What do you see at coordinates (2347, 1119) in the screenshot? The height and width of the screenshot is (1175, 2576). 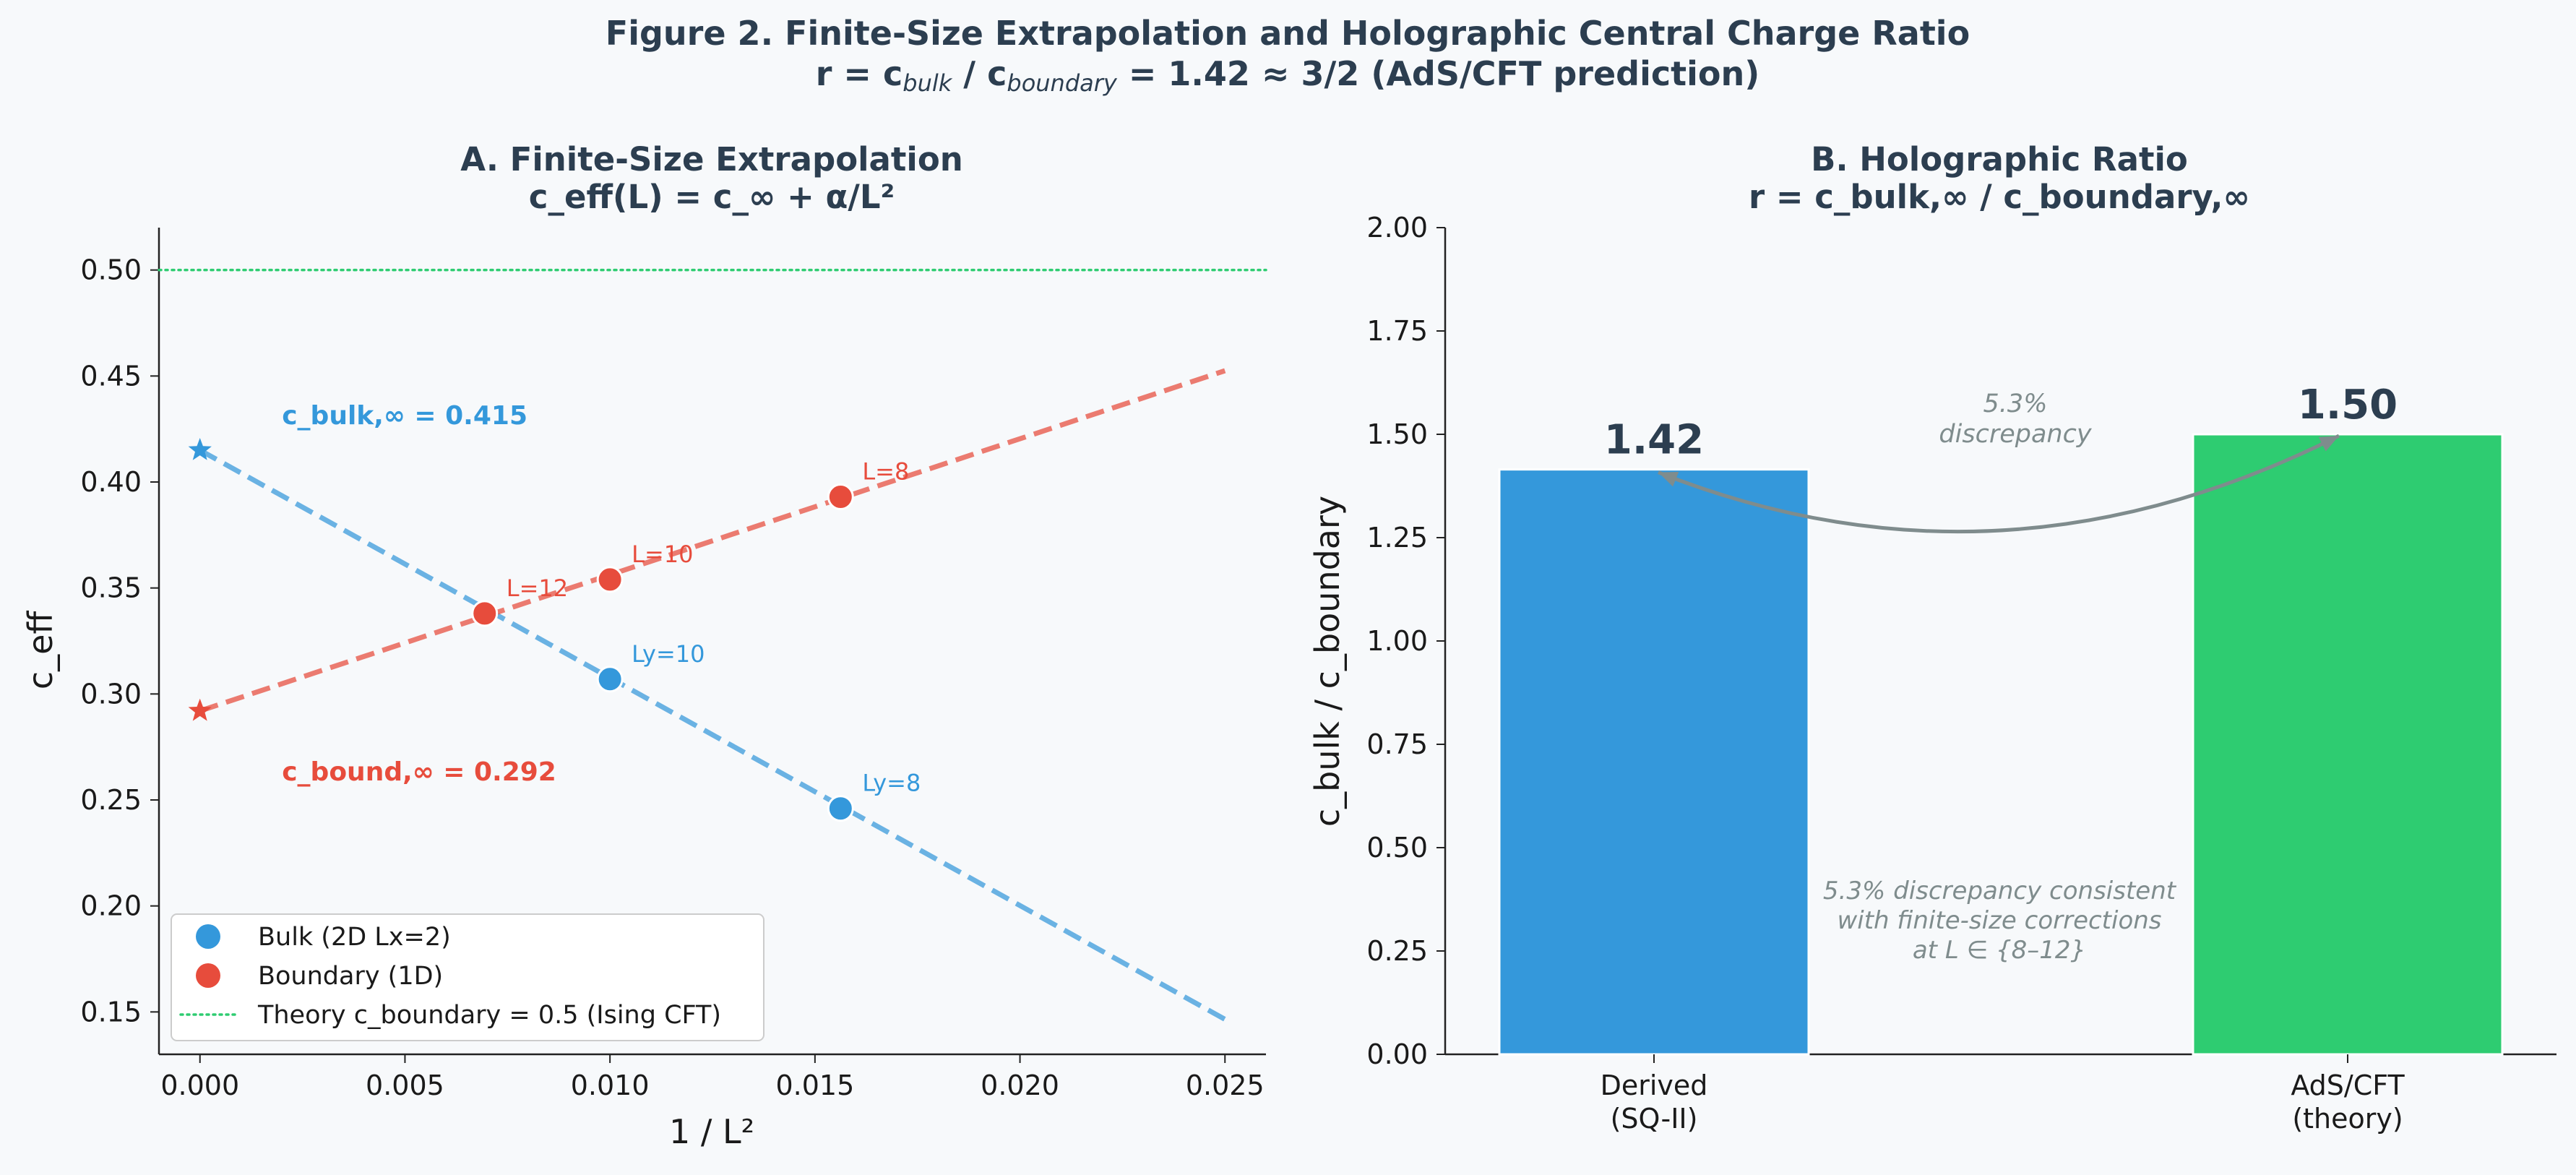 I see `panel-b-x-tick-label: (theory)` at bounding box center [2347, 1119].